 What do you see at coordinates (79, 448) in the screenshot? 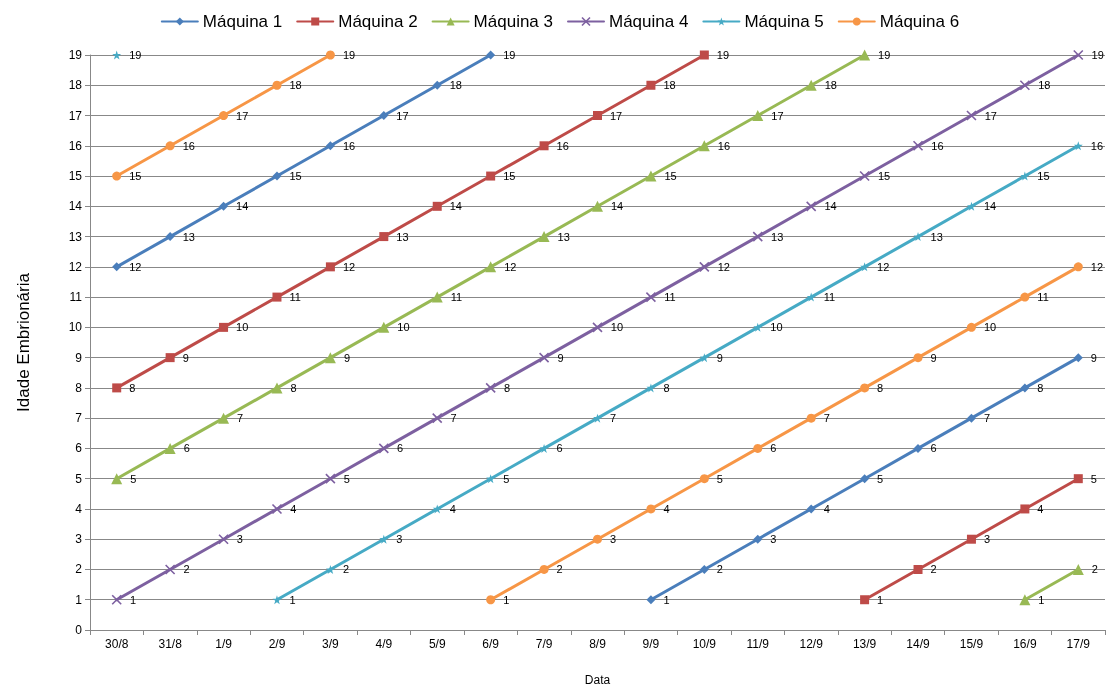
I see `y-tick-label: 6` at bounding box center [79, 448].